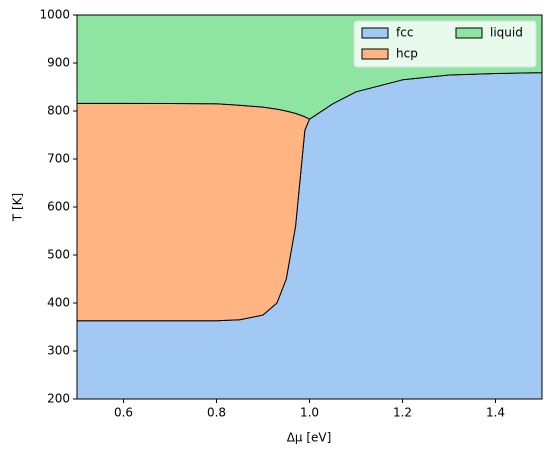 The width and height of the screenshot is (551, 457). Describe the element at coordinates (58, 63) in the screenshot. I see `y-tick-label: 900` at that location.